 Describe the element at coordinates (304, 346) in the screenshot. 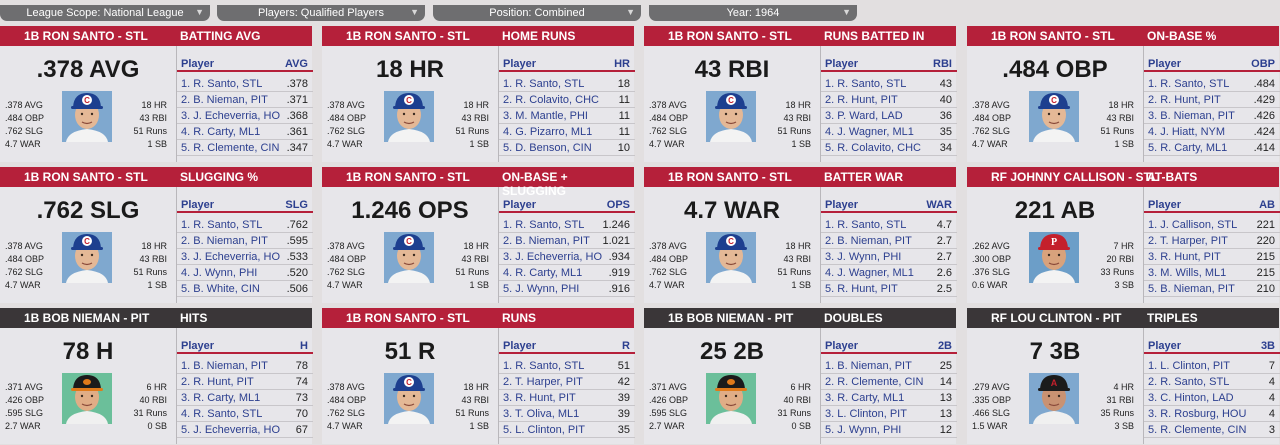

I see `column-stat: H` at that location.